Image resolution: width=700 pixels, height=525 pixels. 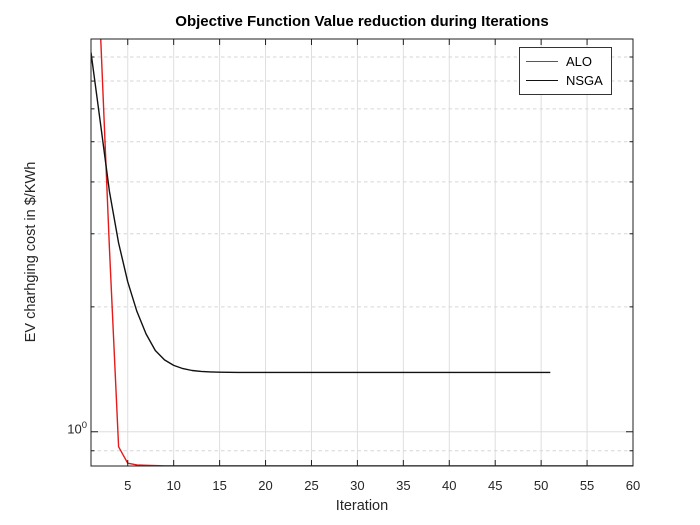 I want to click on legend-label-alo: ALO, so click(x=579, y=62).